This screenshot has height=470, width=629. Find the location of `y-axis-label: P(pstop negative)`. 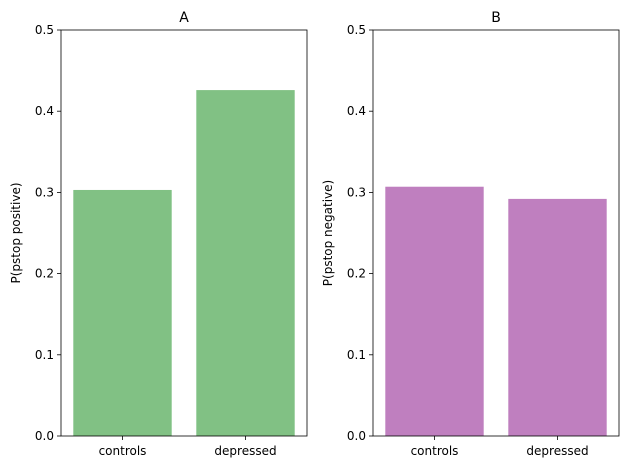

y-axis-label: P(pstop negative) is located at coordinates (328, 233).